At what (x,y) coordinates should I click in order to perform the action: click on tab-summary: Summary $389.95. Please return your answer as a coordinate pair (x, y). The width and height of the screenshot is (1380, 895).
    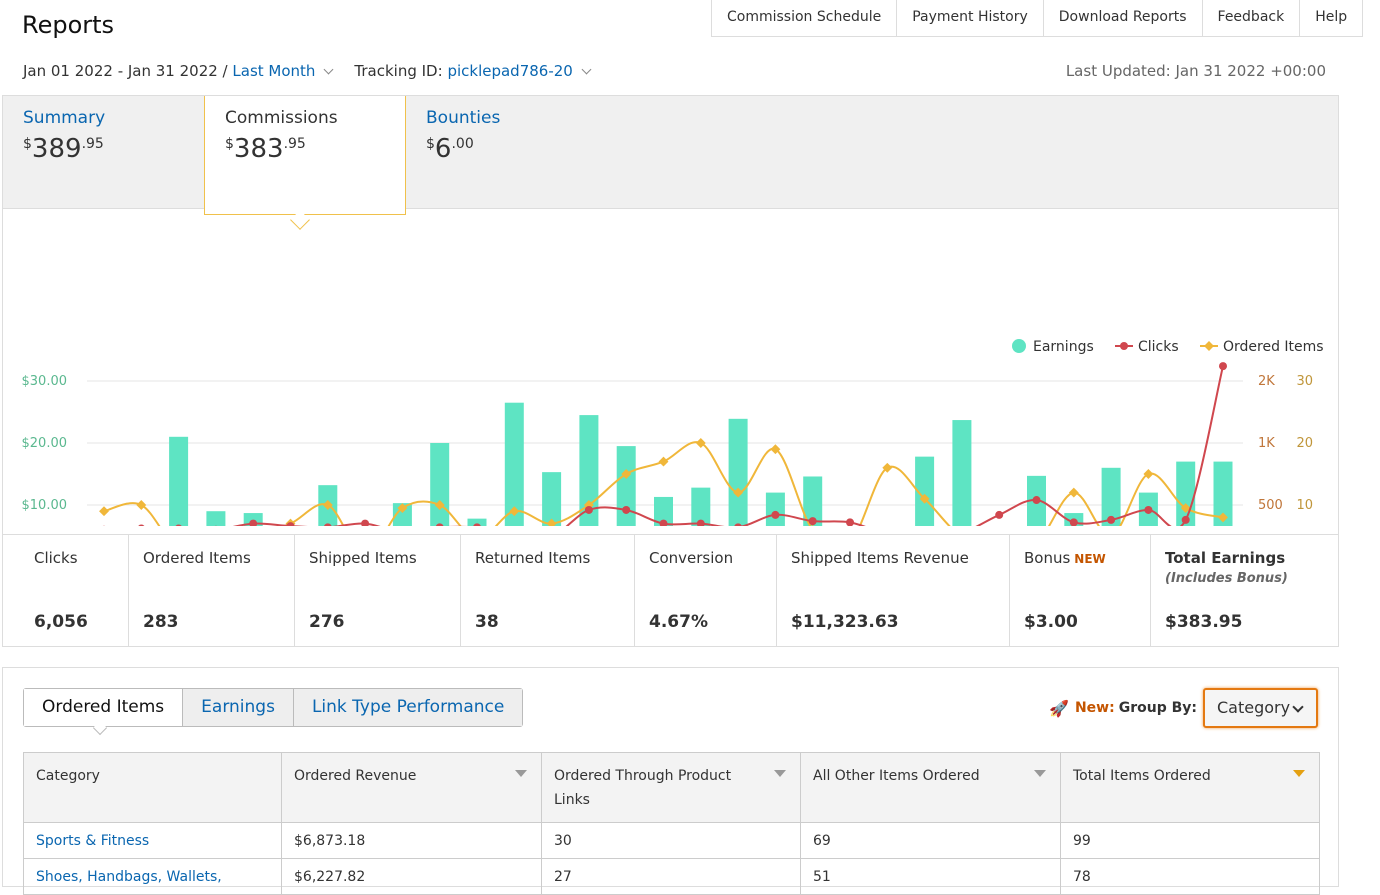
    Looking at the image, I should click on (103, 152).